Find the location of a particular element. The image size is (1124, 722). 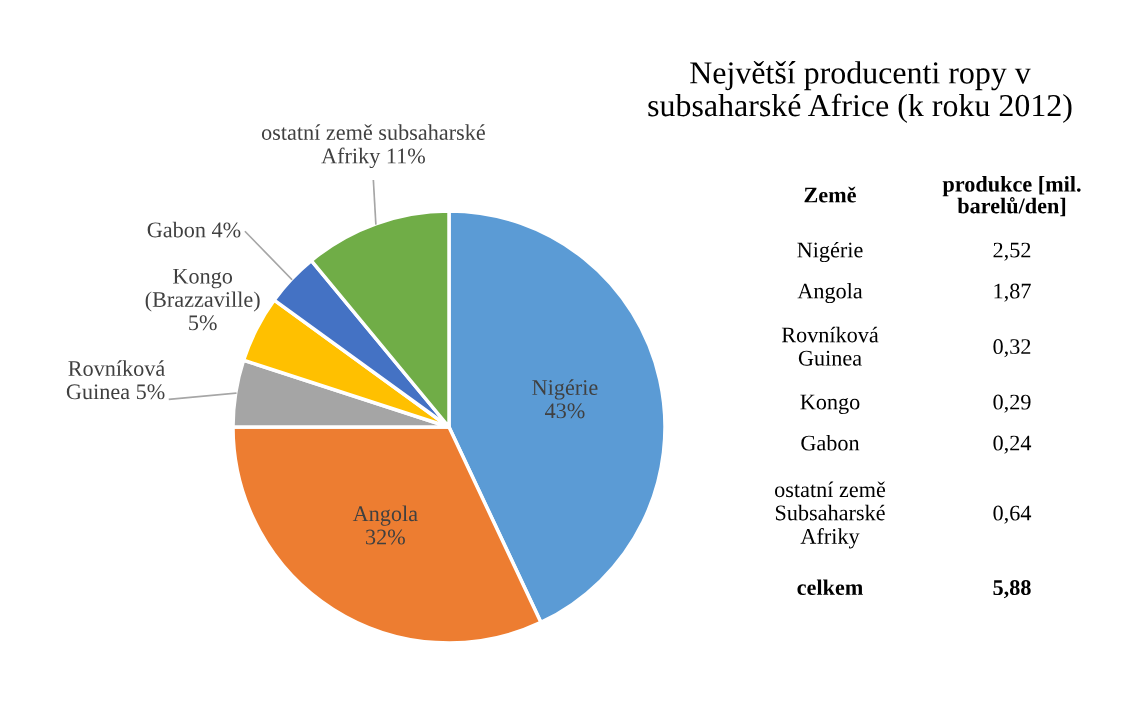

slice-label: Rovníková Guinea 5% is located at coordinates (115, 380).